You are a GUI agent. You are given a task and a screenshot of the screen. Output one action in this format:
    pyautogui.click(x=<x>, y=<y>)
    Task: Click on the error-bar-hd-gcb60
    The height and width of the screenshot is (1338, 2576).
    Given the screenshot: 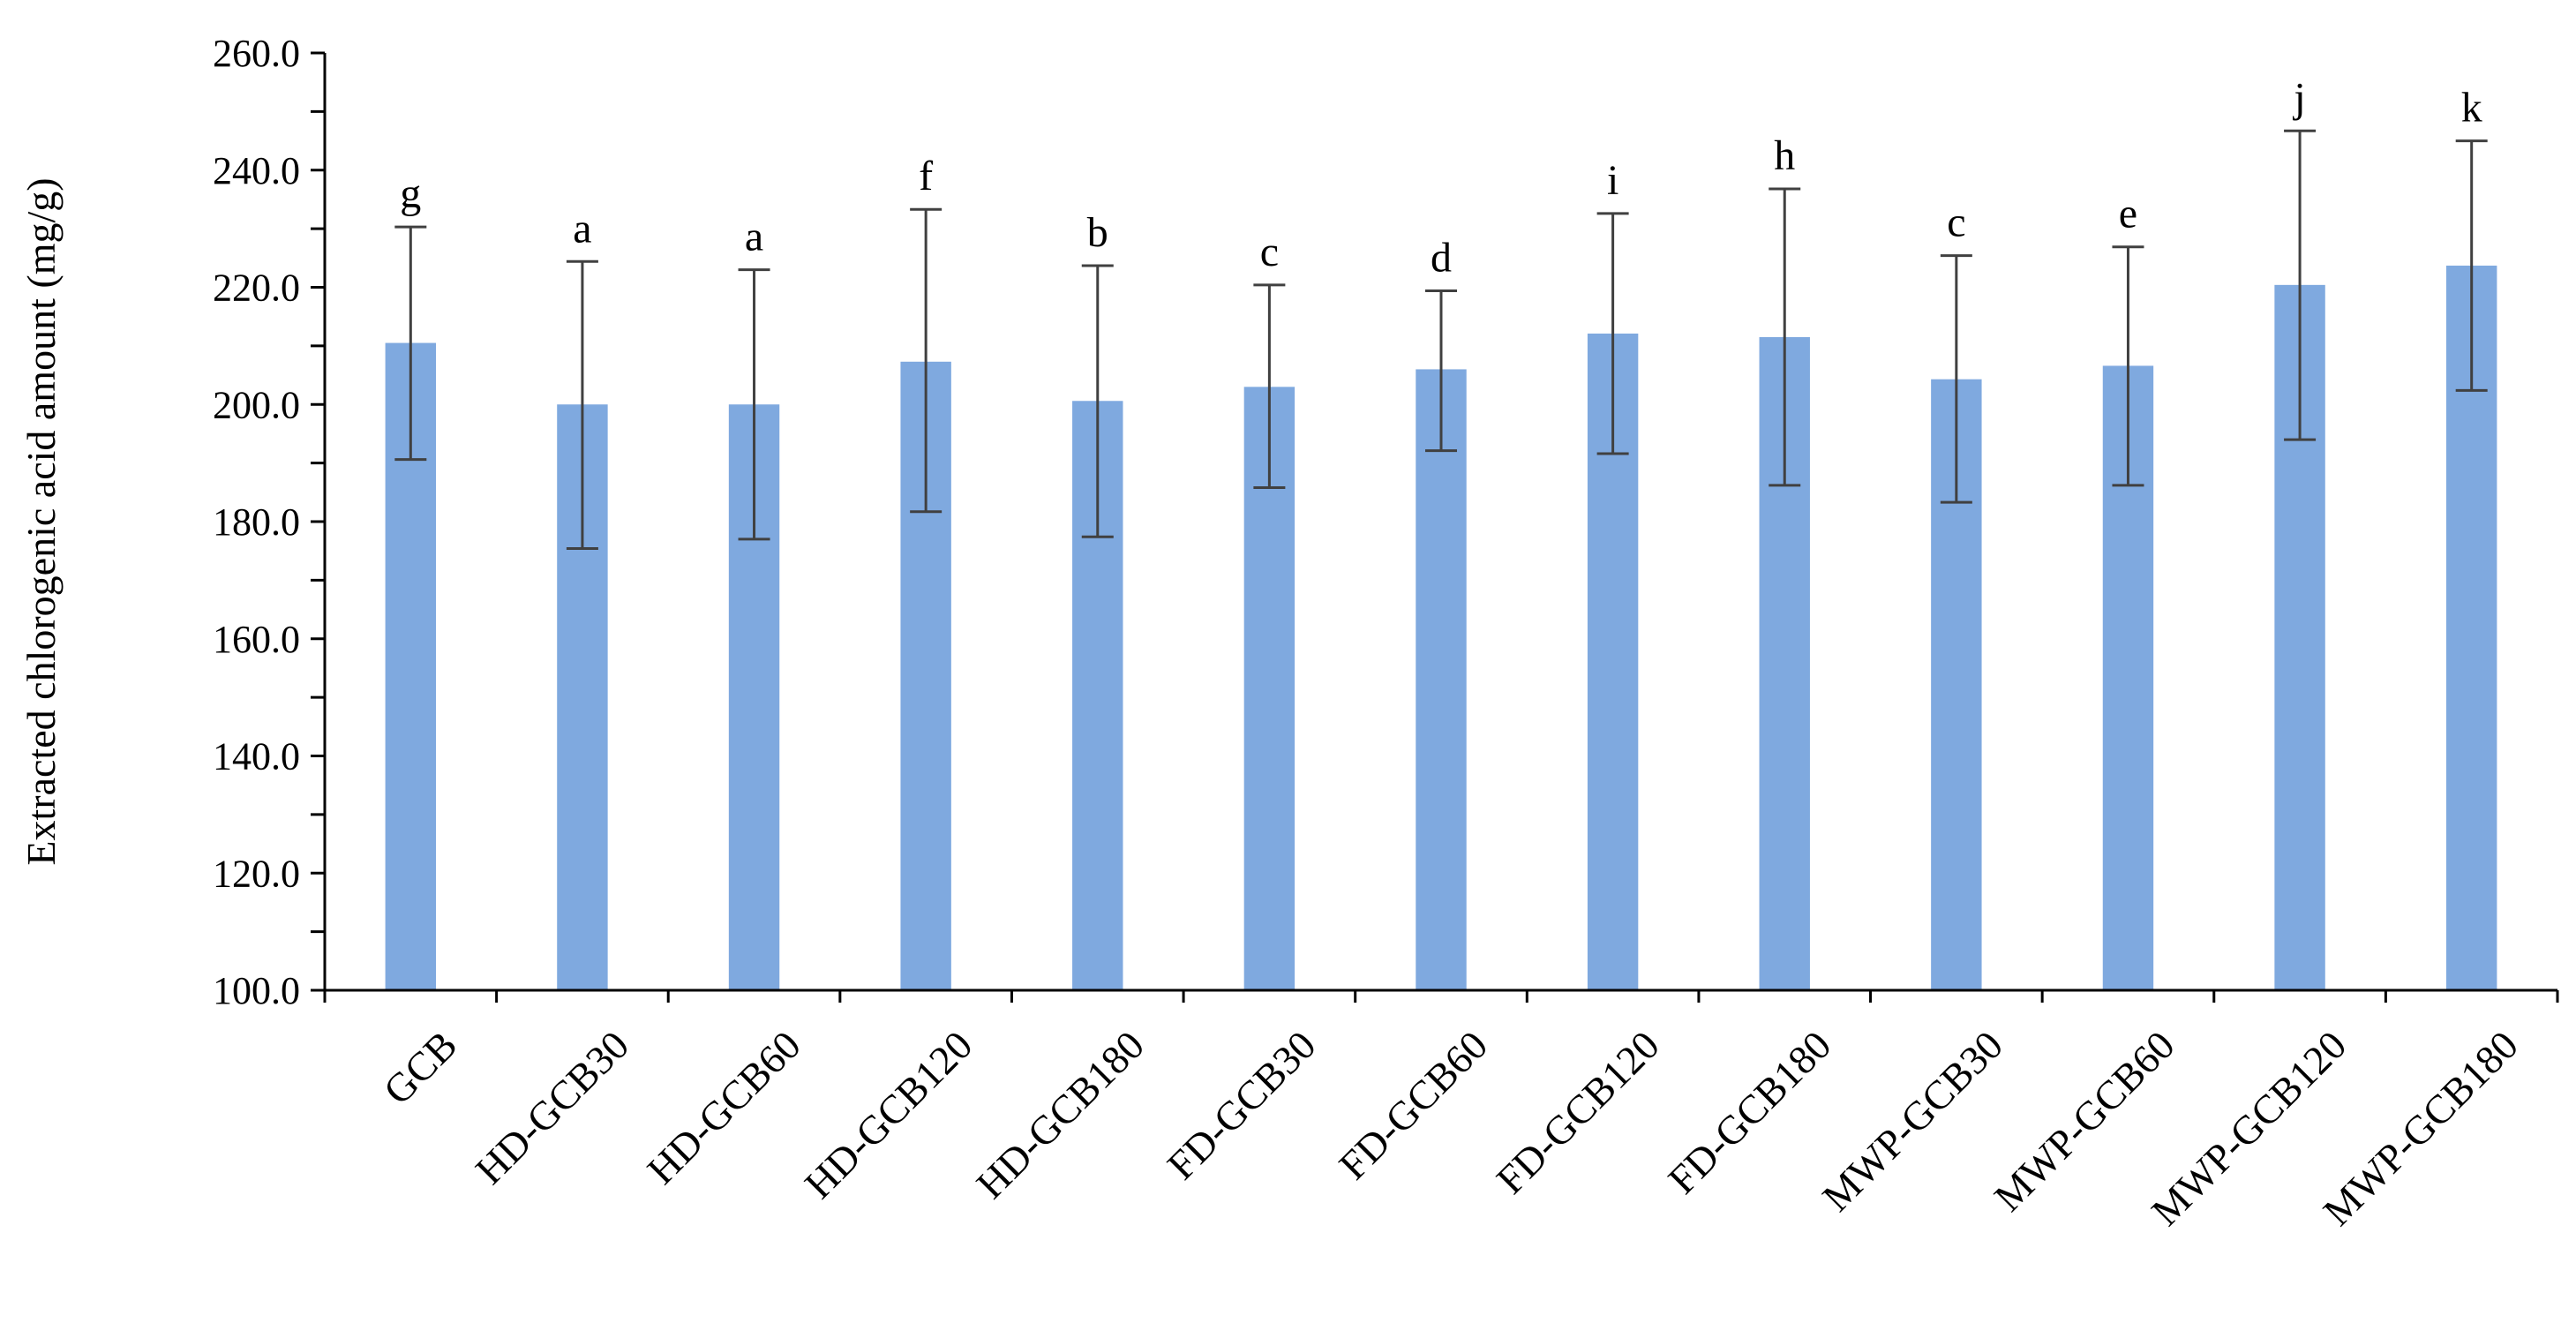 What is the action you would take?
    pyautogui.click(x=754, y=404)
    